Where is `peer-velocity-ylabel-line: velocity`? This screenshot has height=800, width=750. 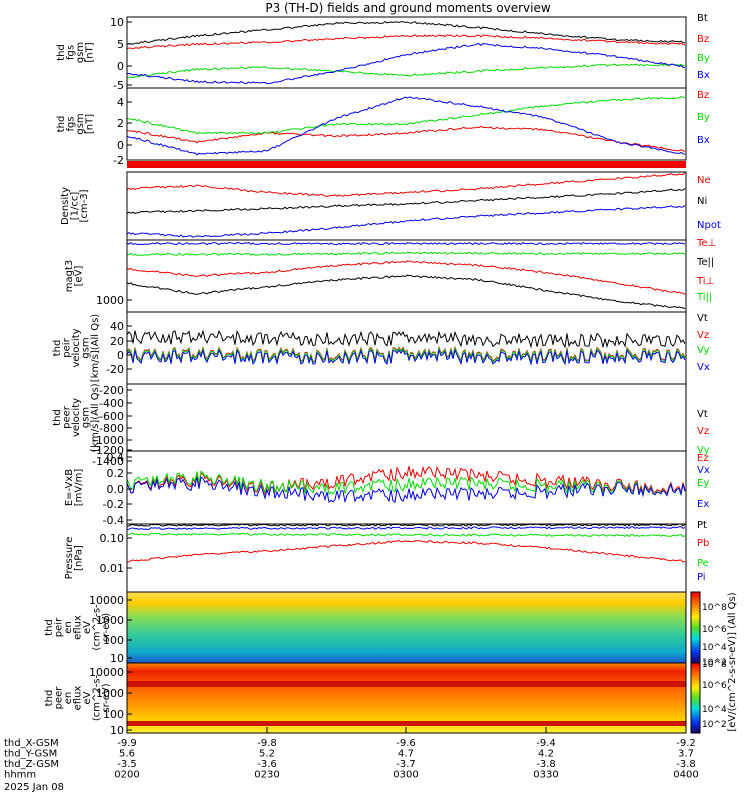
peer-velocity-ylabel-line: velocity is located at coordinates (76, 417).